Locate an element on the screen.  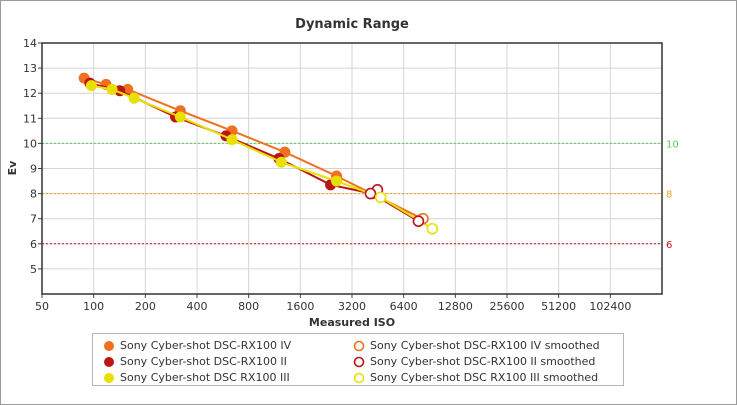
y-tick-label: 7 is located at coordinates (33, 219).